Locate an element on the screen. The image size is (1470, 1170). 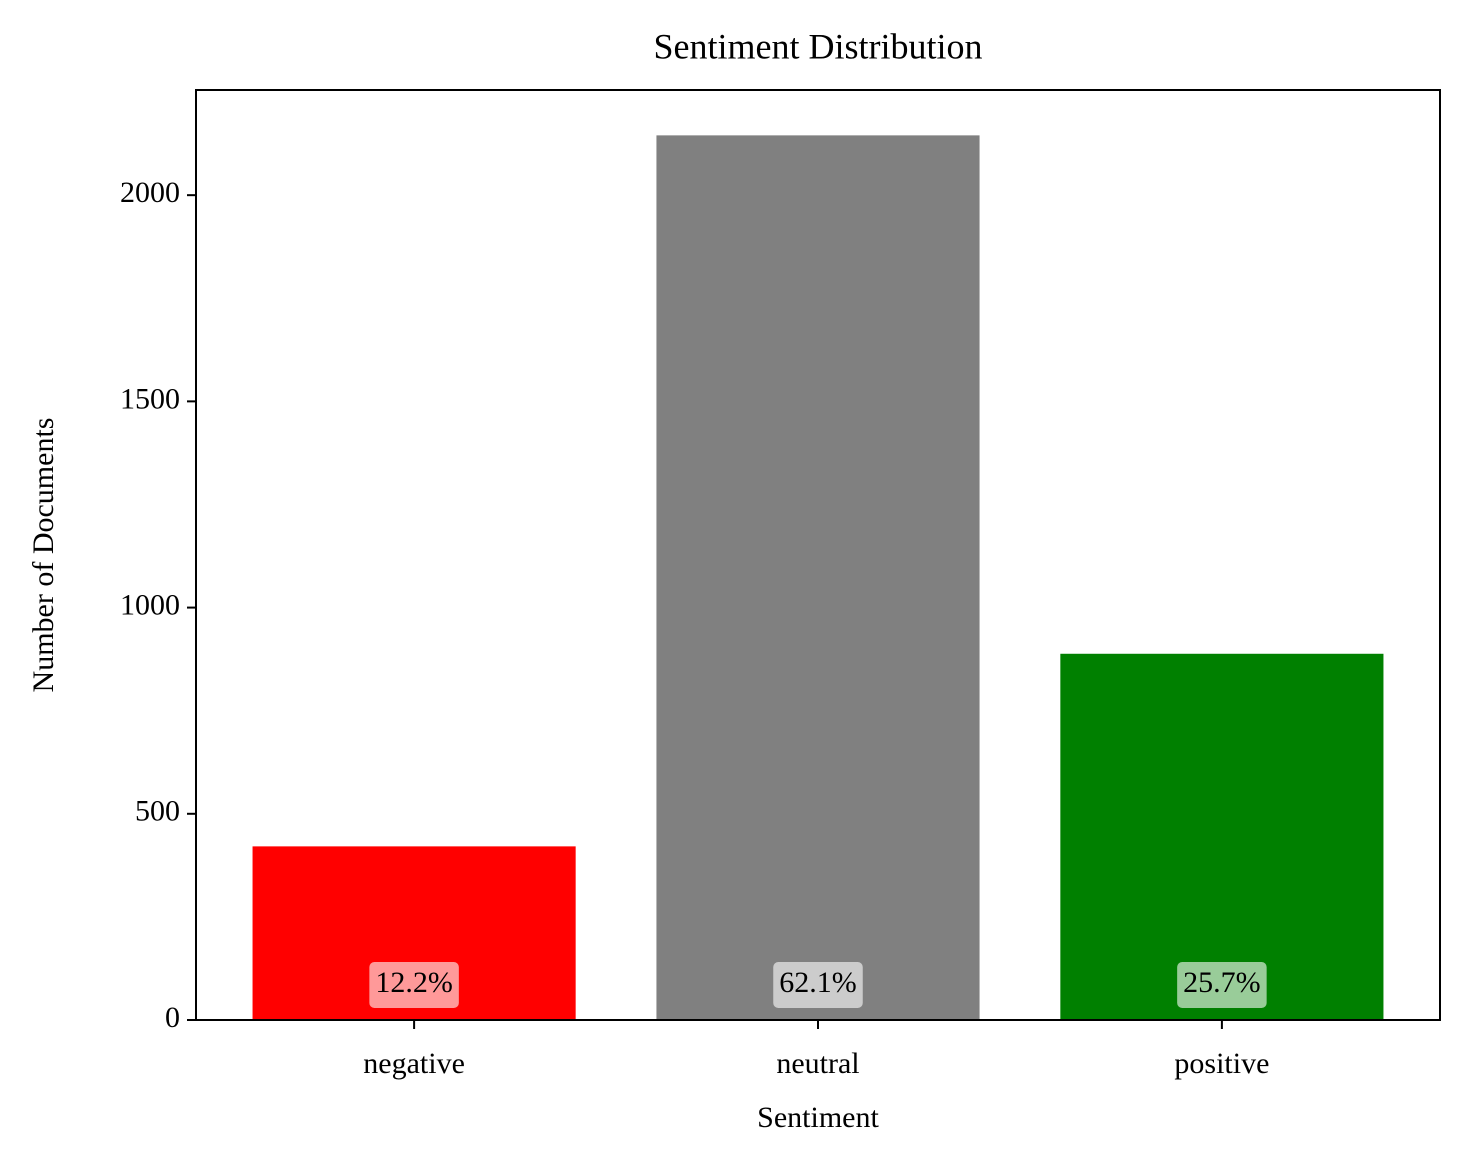
y-tick-label: 1500 is located at coordinates (150, 398).